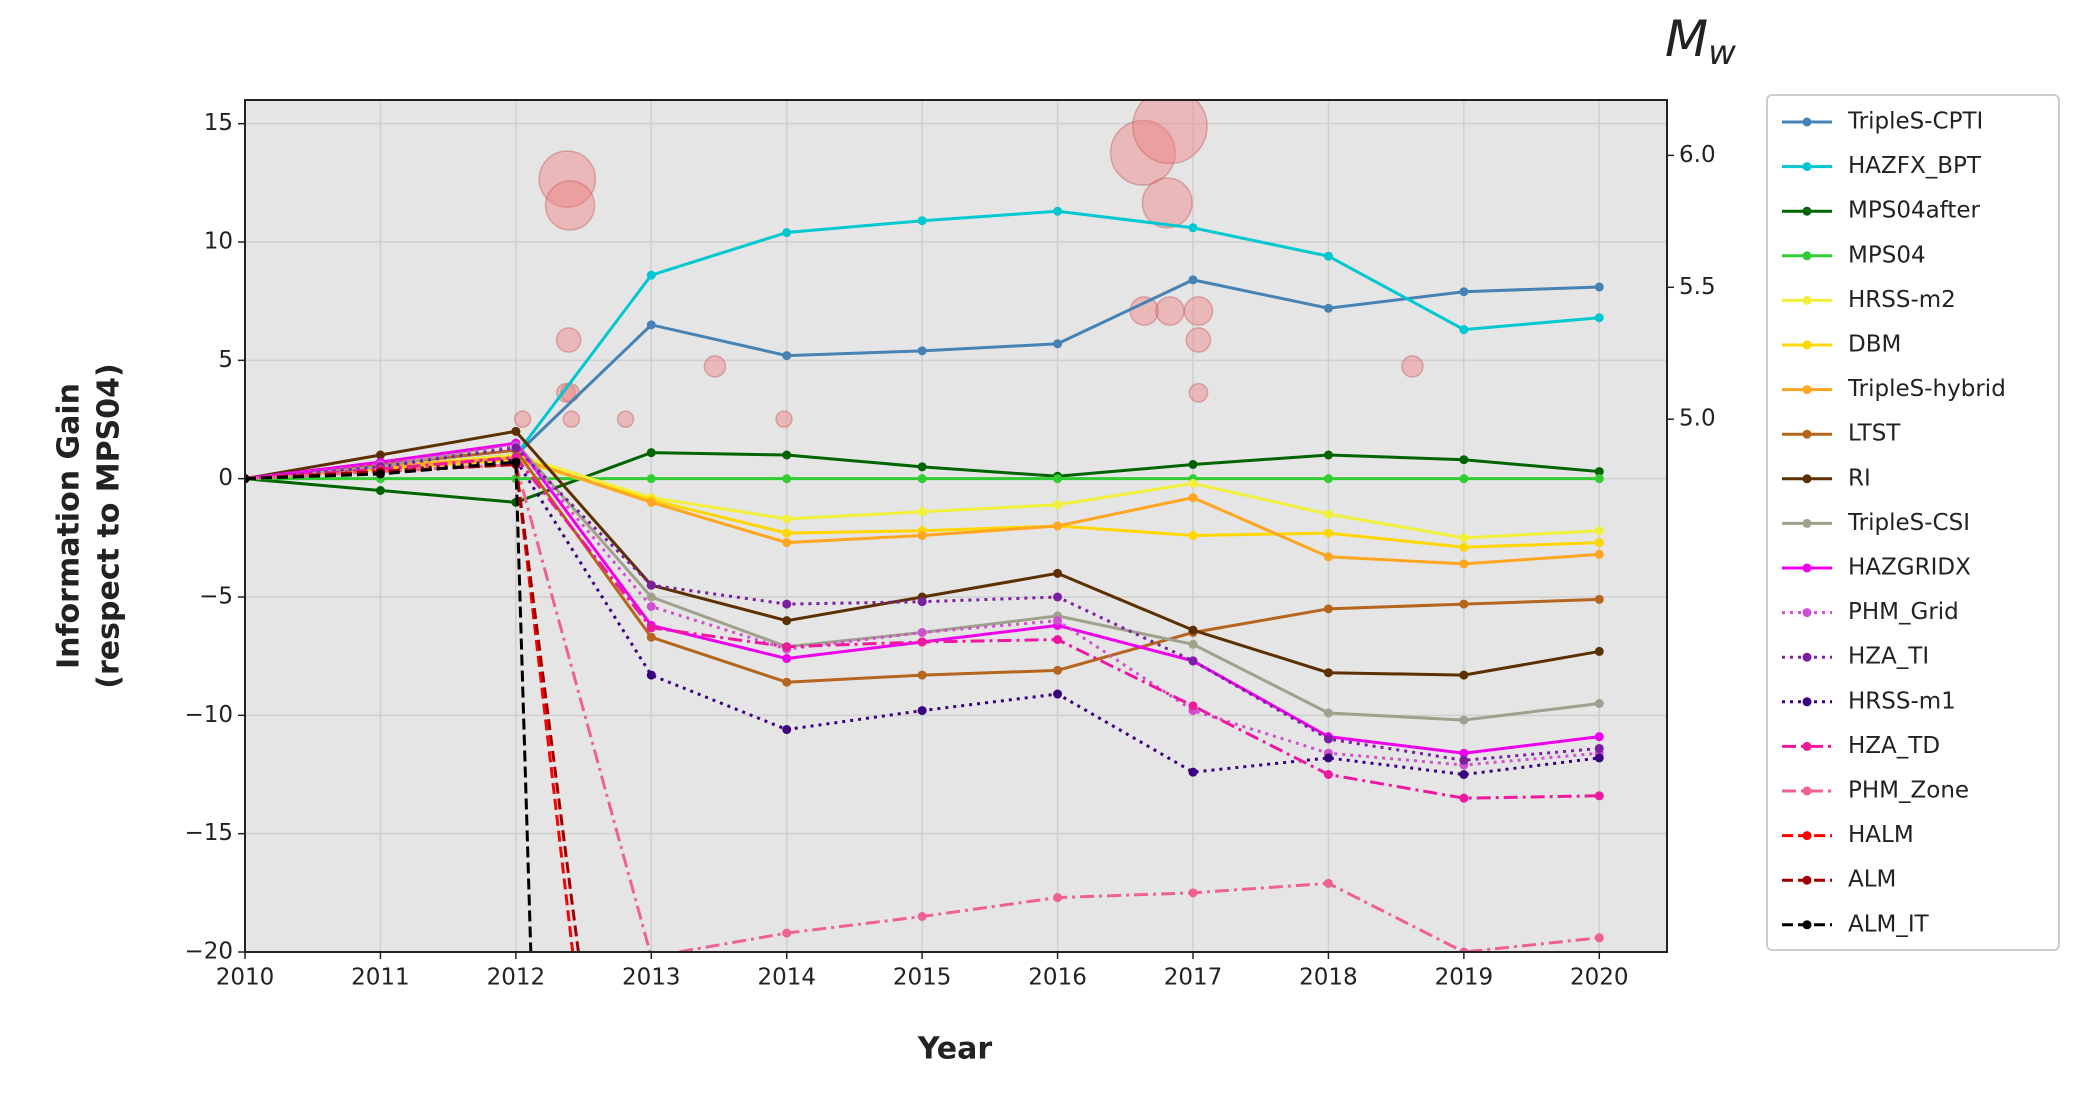  I want to click on legend-label: HAZFX_BPT, so click(1915, 166).